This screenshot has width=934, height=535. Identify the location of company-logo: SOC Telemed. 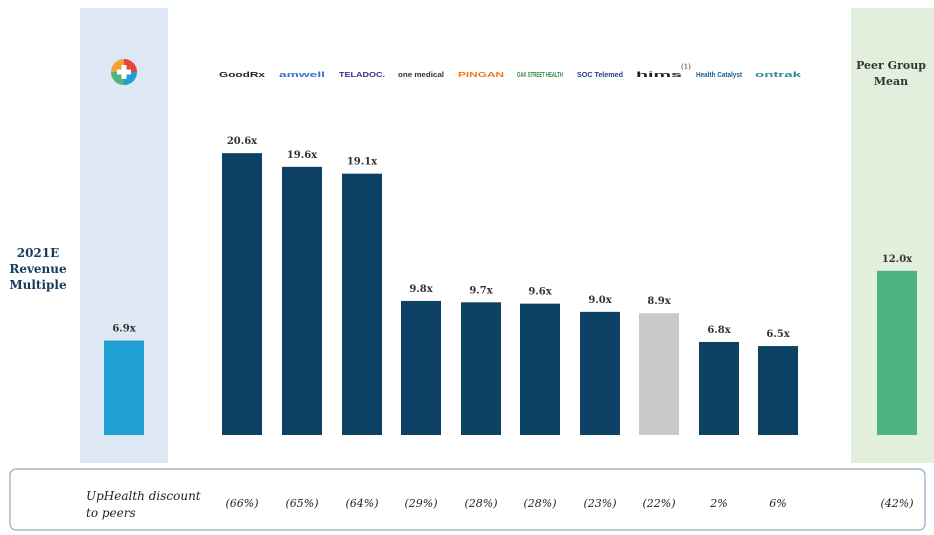
(600, 74).